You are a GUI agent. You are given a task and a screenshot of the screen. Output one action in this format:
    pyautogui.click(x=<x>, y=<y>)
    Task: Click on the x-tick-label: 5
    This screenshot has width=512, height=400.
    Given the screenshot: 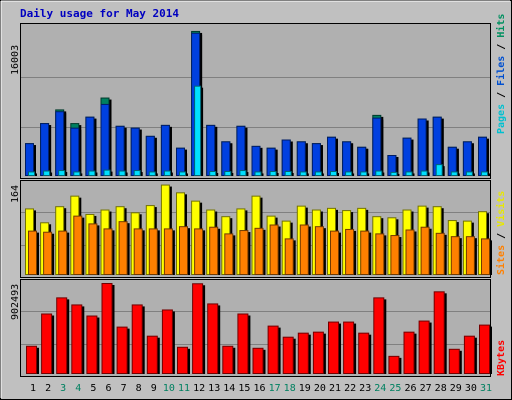 What is the action you would take?
    pyautogui.click(x=93, y=388)
    